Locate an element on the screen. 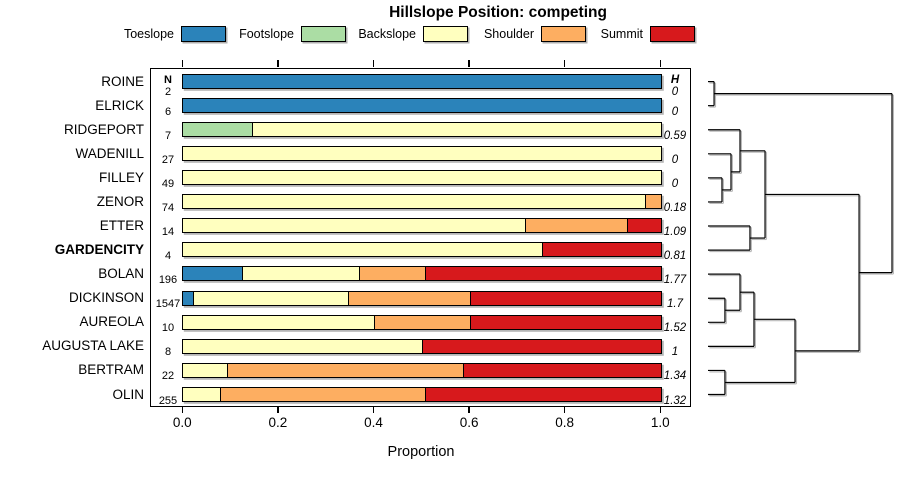 The image size is (900, 480). row-label: ELRICK is located at coordinates (119, 105).